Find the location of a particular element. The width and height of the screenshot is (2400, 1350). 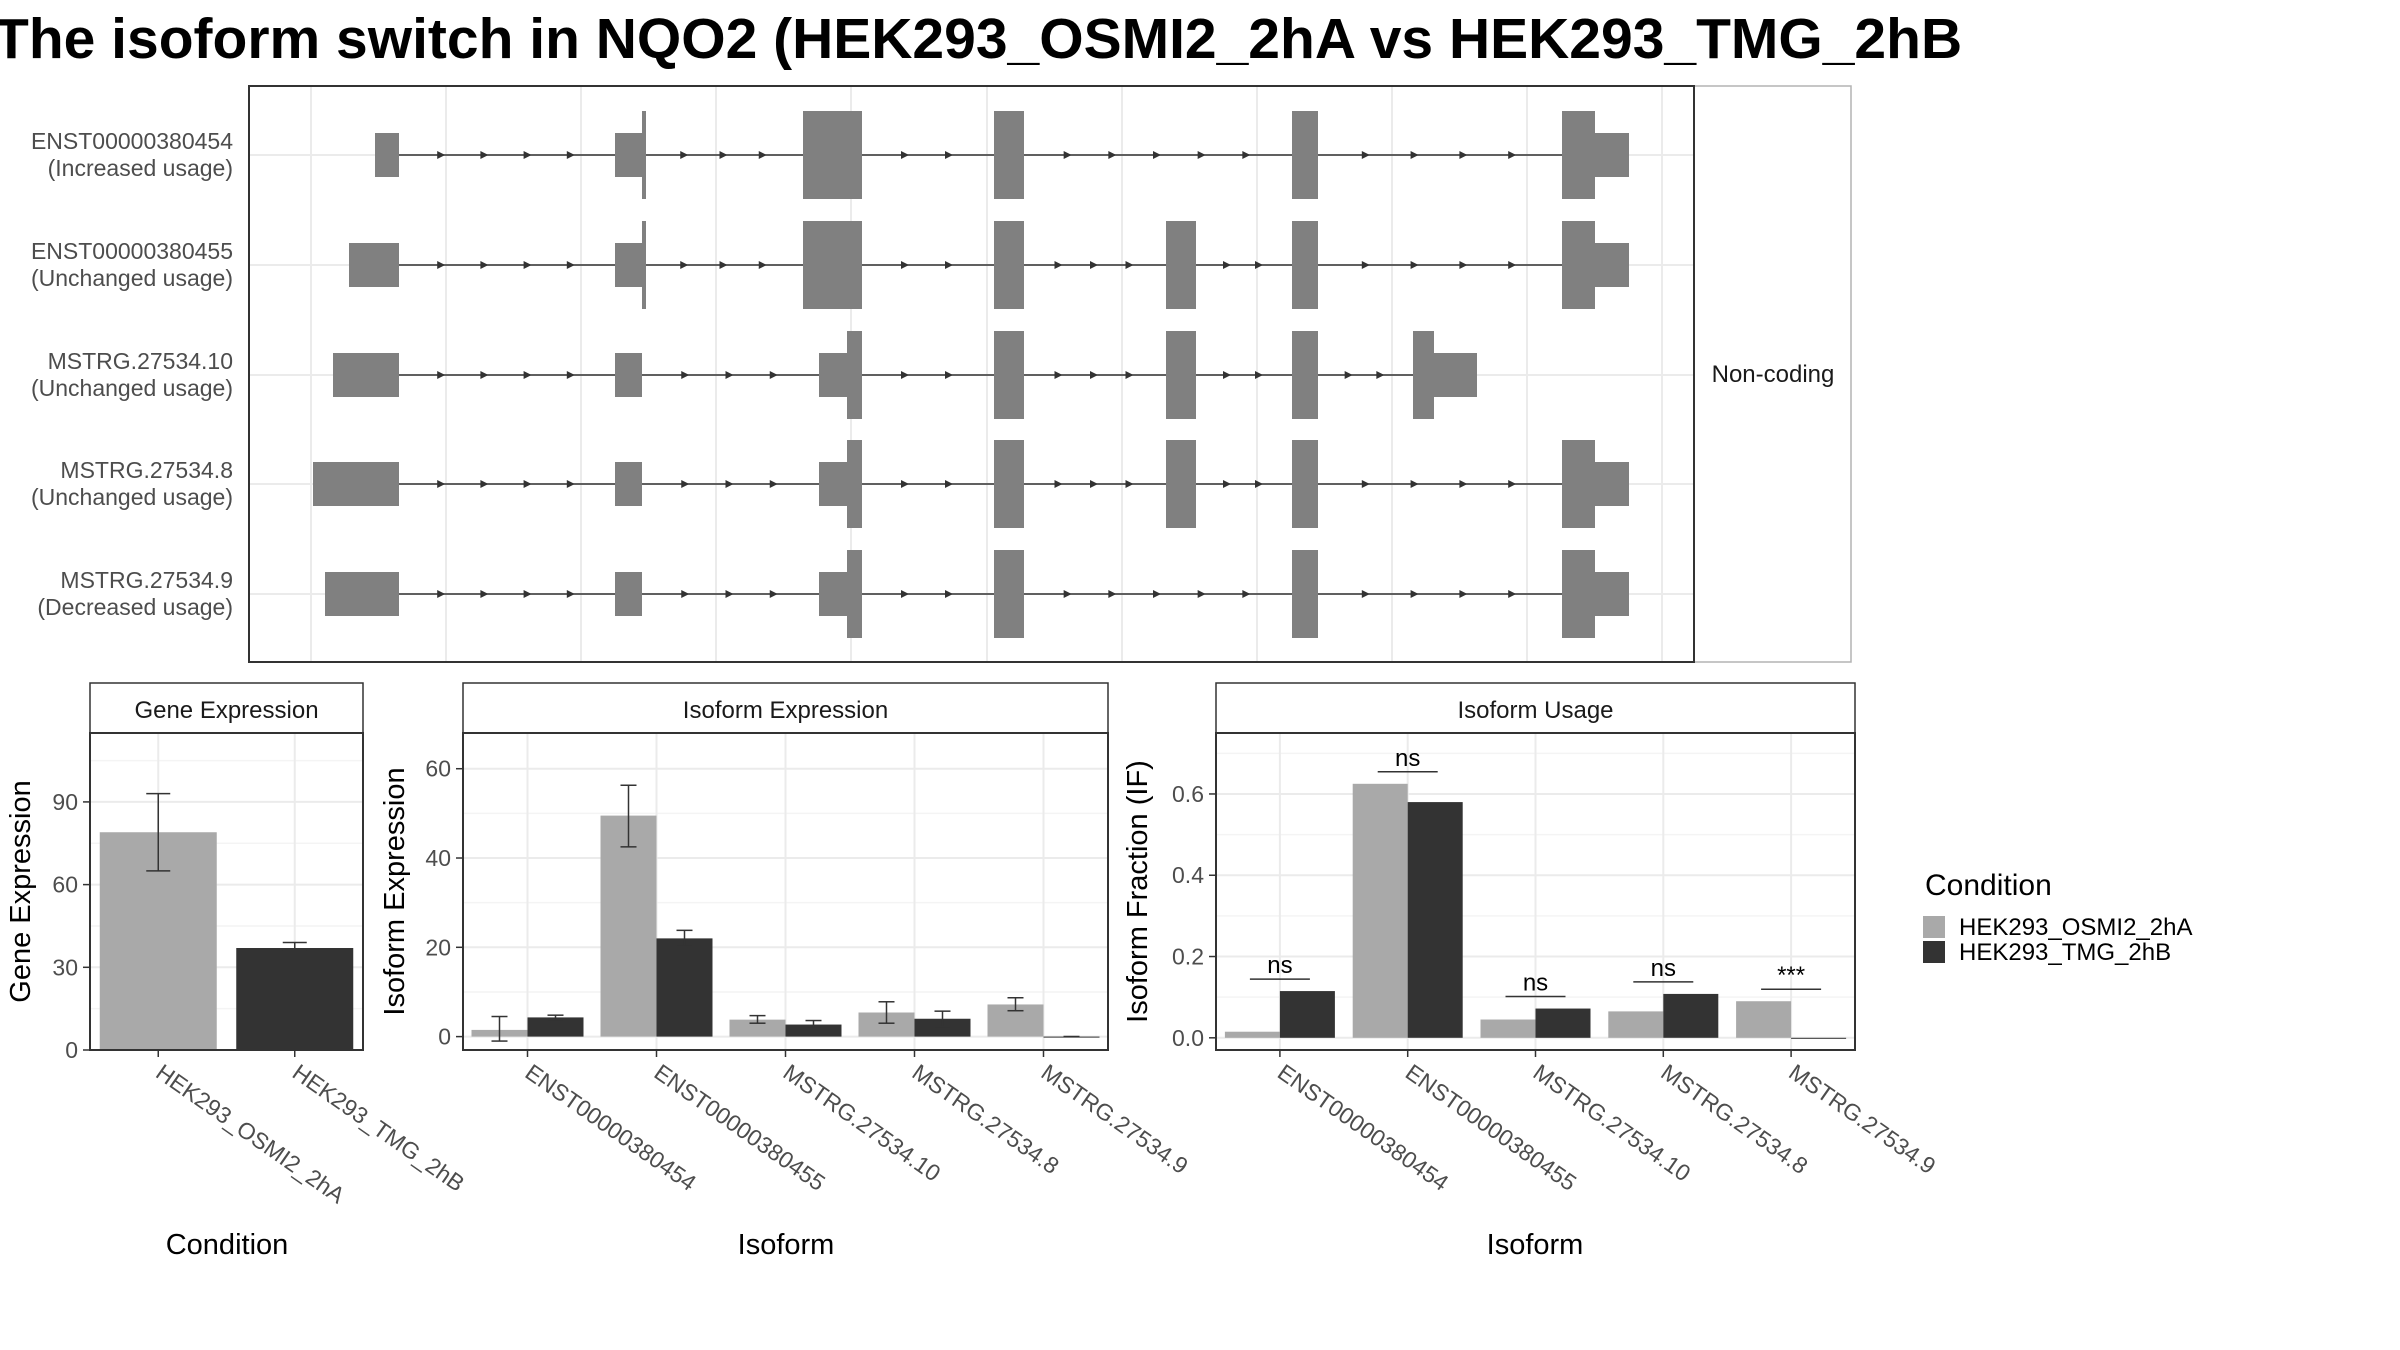

panel-strip-title: Gene Expression is located at coordinates (226, 710).